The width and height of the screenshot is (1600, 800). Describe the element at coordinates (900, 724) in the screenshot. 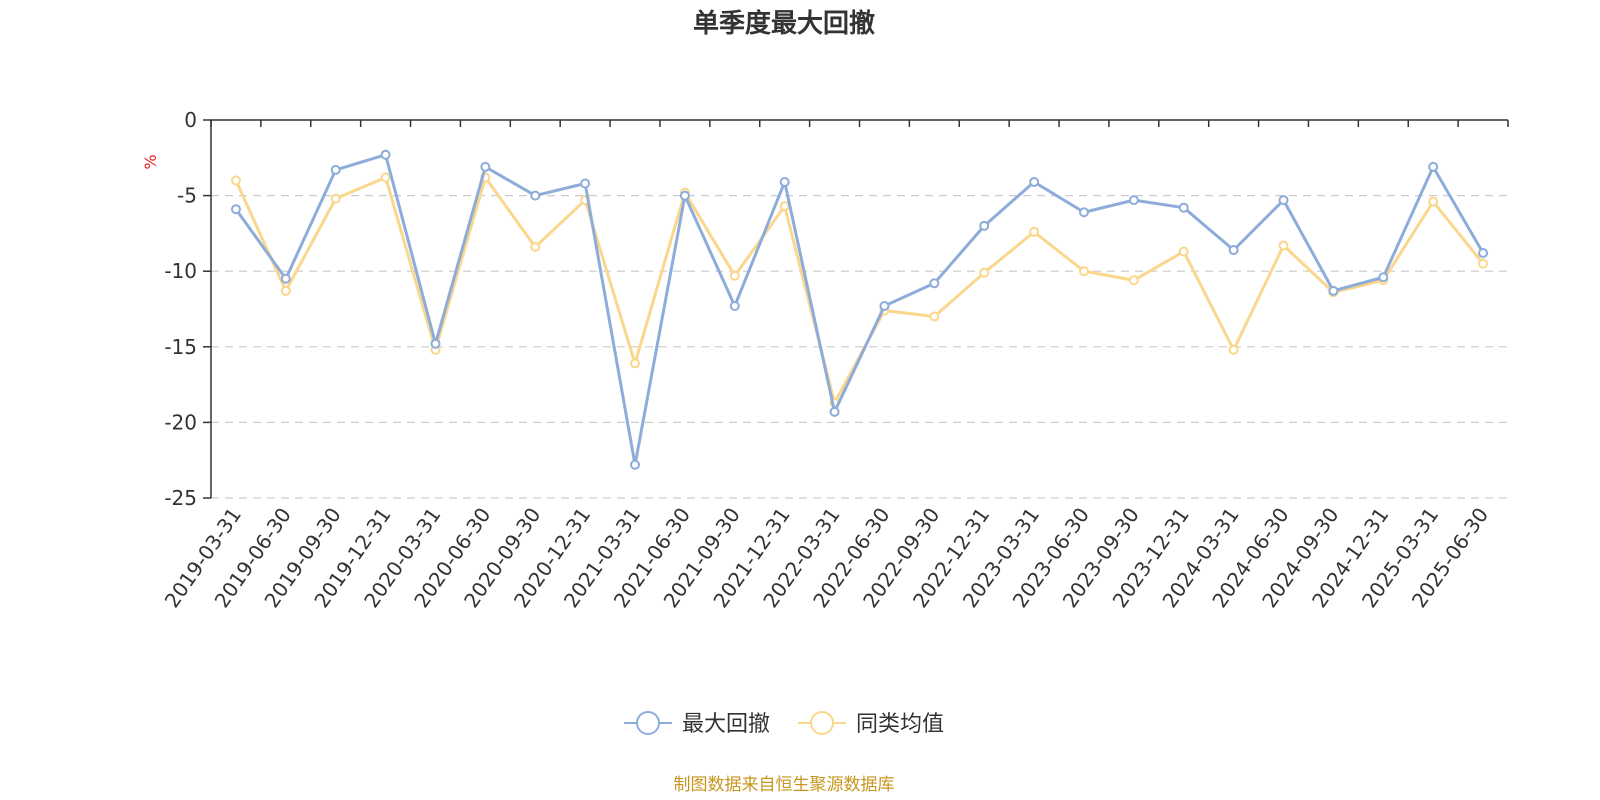

I see `legend-label: 同类均值` at that location.